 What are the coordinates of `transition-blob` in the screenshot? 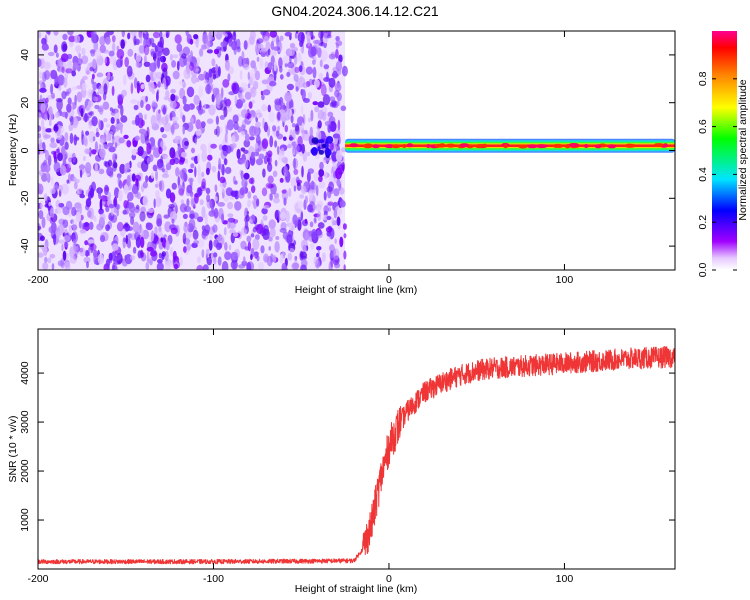 It's located at (321, 152).